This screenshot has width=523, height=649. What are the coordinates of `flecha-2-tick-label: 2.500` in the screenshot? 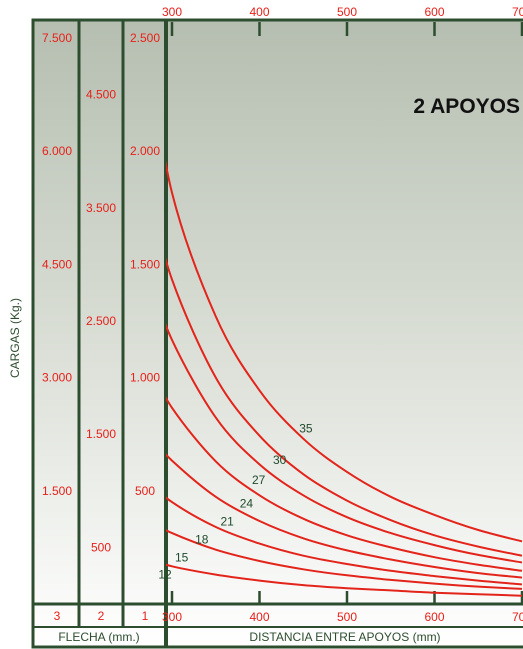 It's located at (101, 321).